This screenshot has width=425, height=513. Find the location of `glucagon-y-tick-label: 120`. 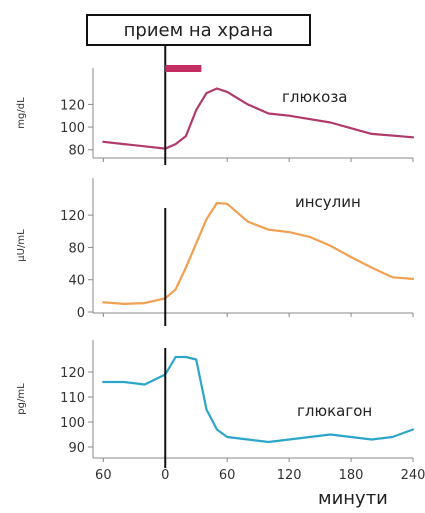

glucagon-y-tick-label: 120 is located at coordinates (72, 373).